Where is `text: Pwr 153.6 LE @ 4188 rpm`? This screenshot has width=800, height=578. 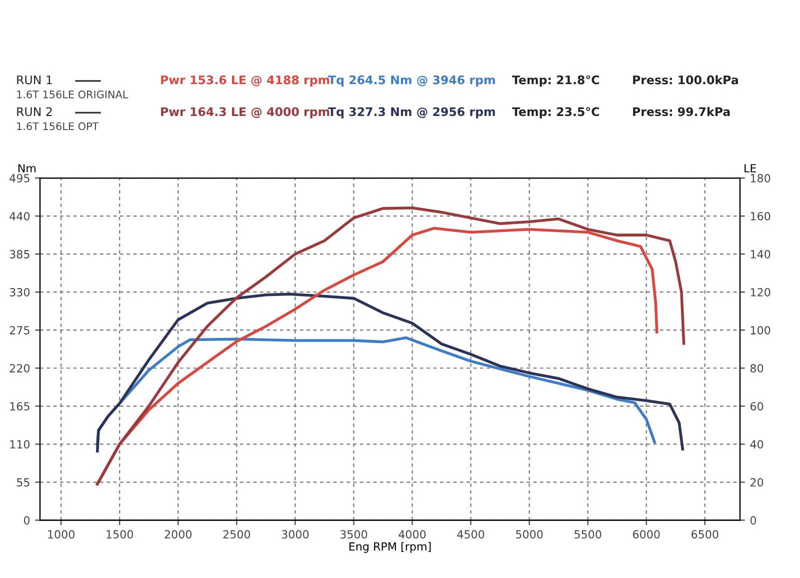
text: Pwr 153.6 LE @ 4188 rpm is located at coordinates (245, 81).